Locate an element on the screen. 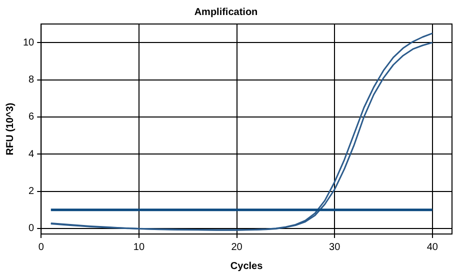 Image resolution: width=464 pixels, height=276 pixels. x-tick-label: 20 is located at coordinates (237, 247).